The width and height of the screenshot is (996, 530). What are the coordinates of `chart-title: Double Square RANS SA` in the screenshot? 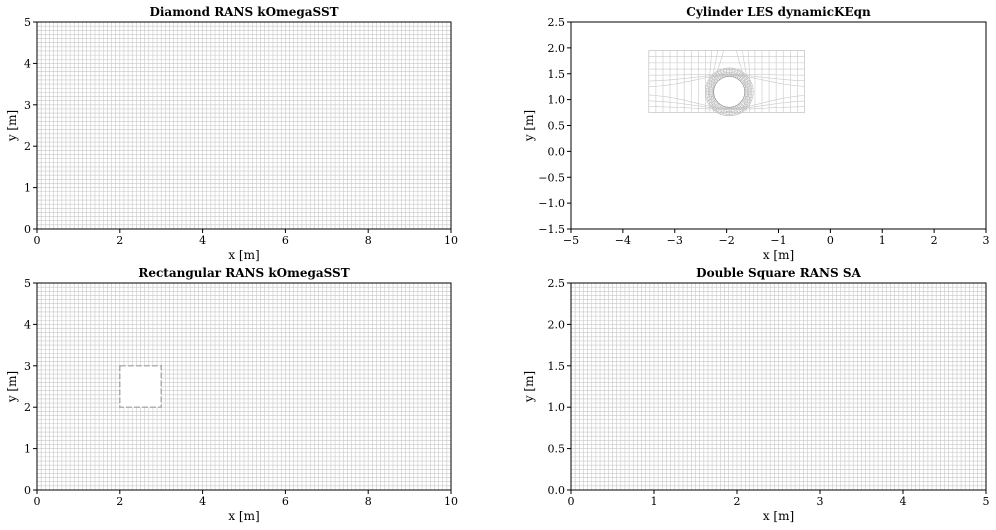 It's located at (778, 273).